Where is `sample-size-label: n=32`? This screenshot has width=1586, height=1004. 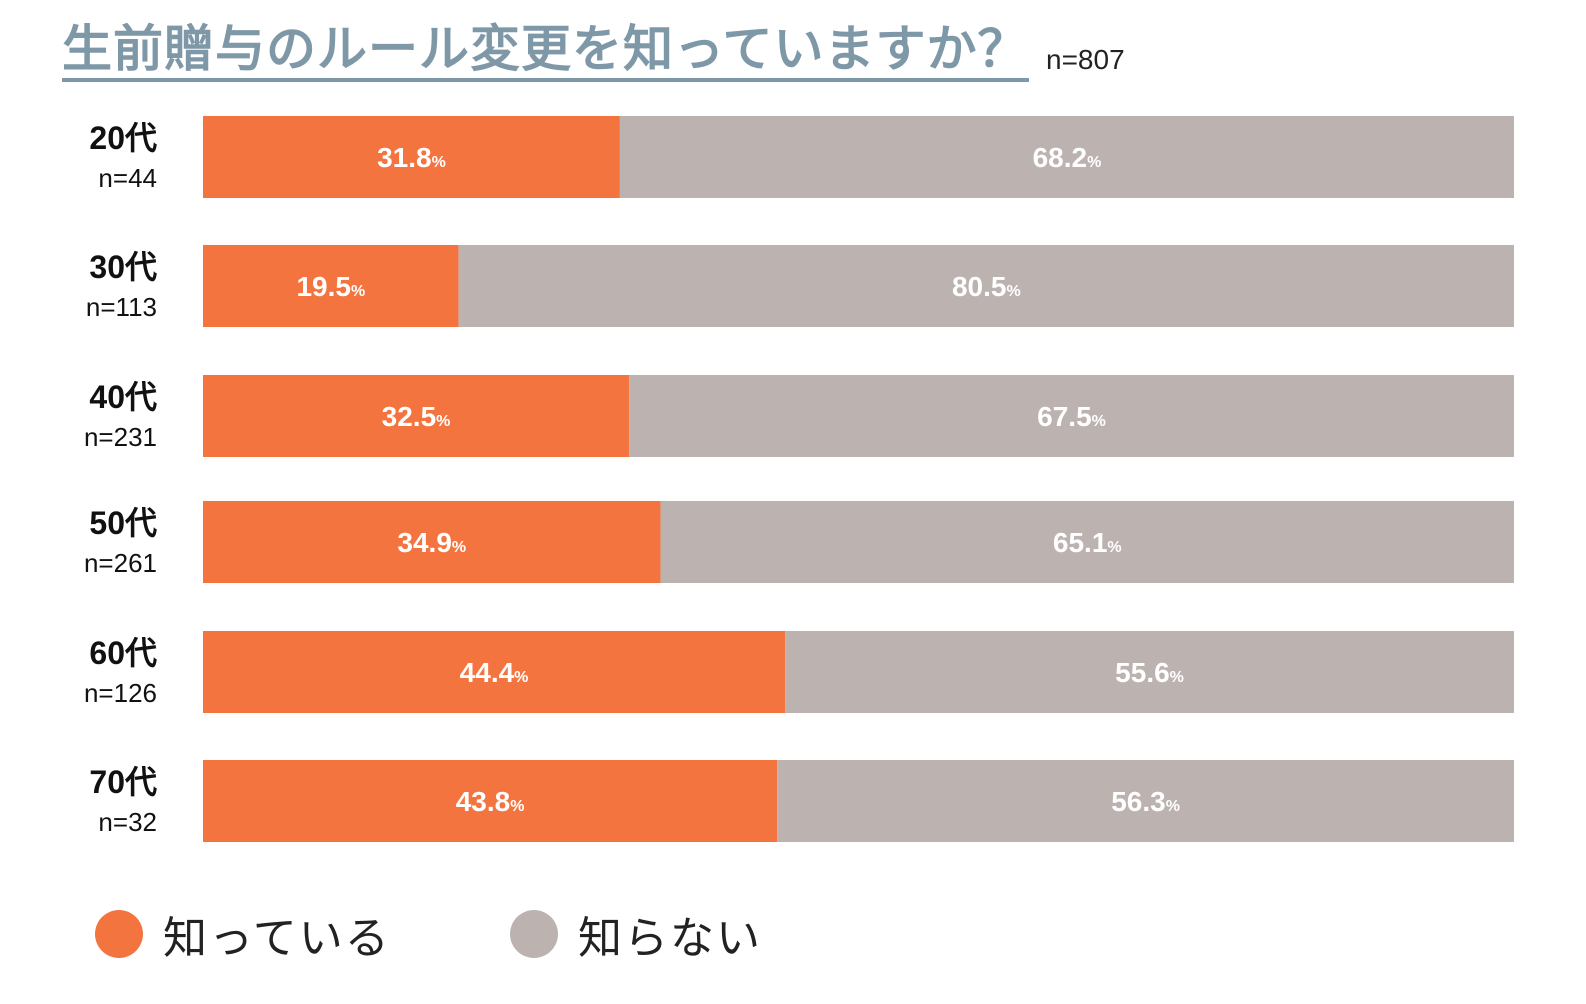
sample-size-label: n=32 is located at coordinates (127, 822).